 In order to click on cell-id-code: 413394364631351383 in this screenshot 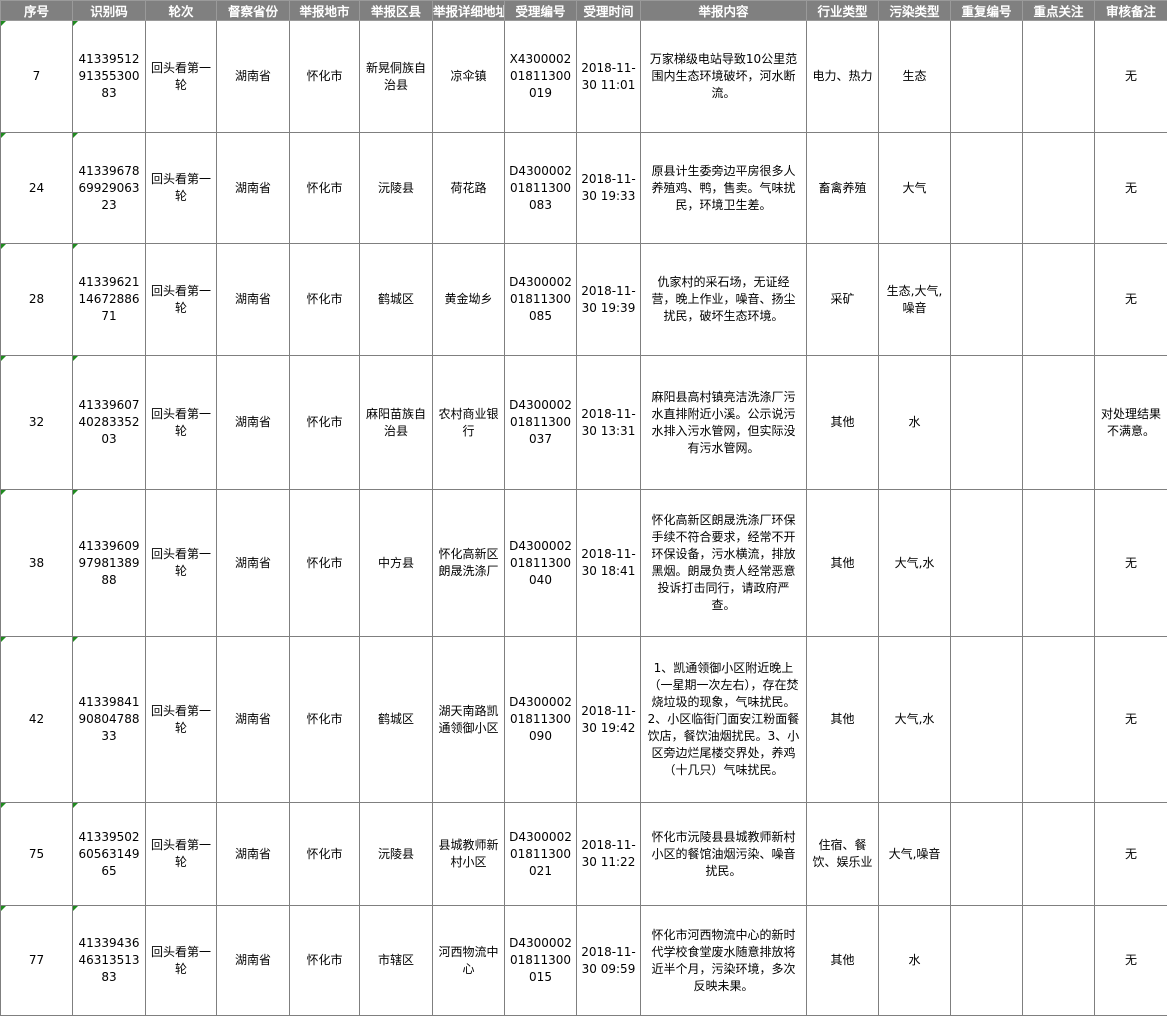, I will do `click(109, 961)`.